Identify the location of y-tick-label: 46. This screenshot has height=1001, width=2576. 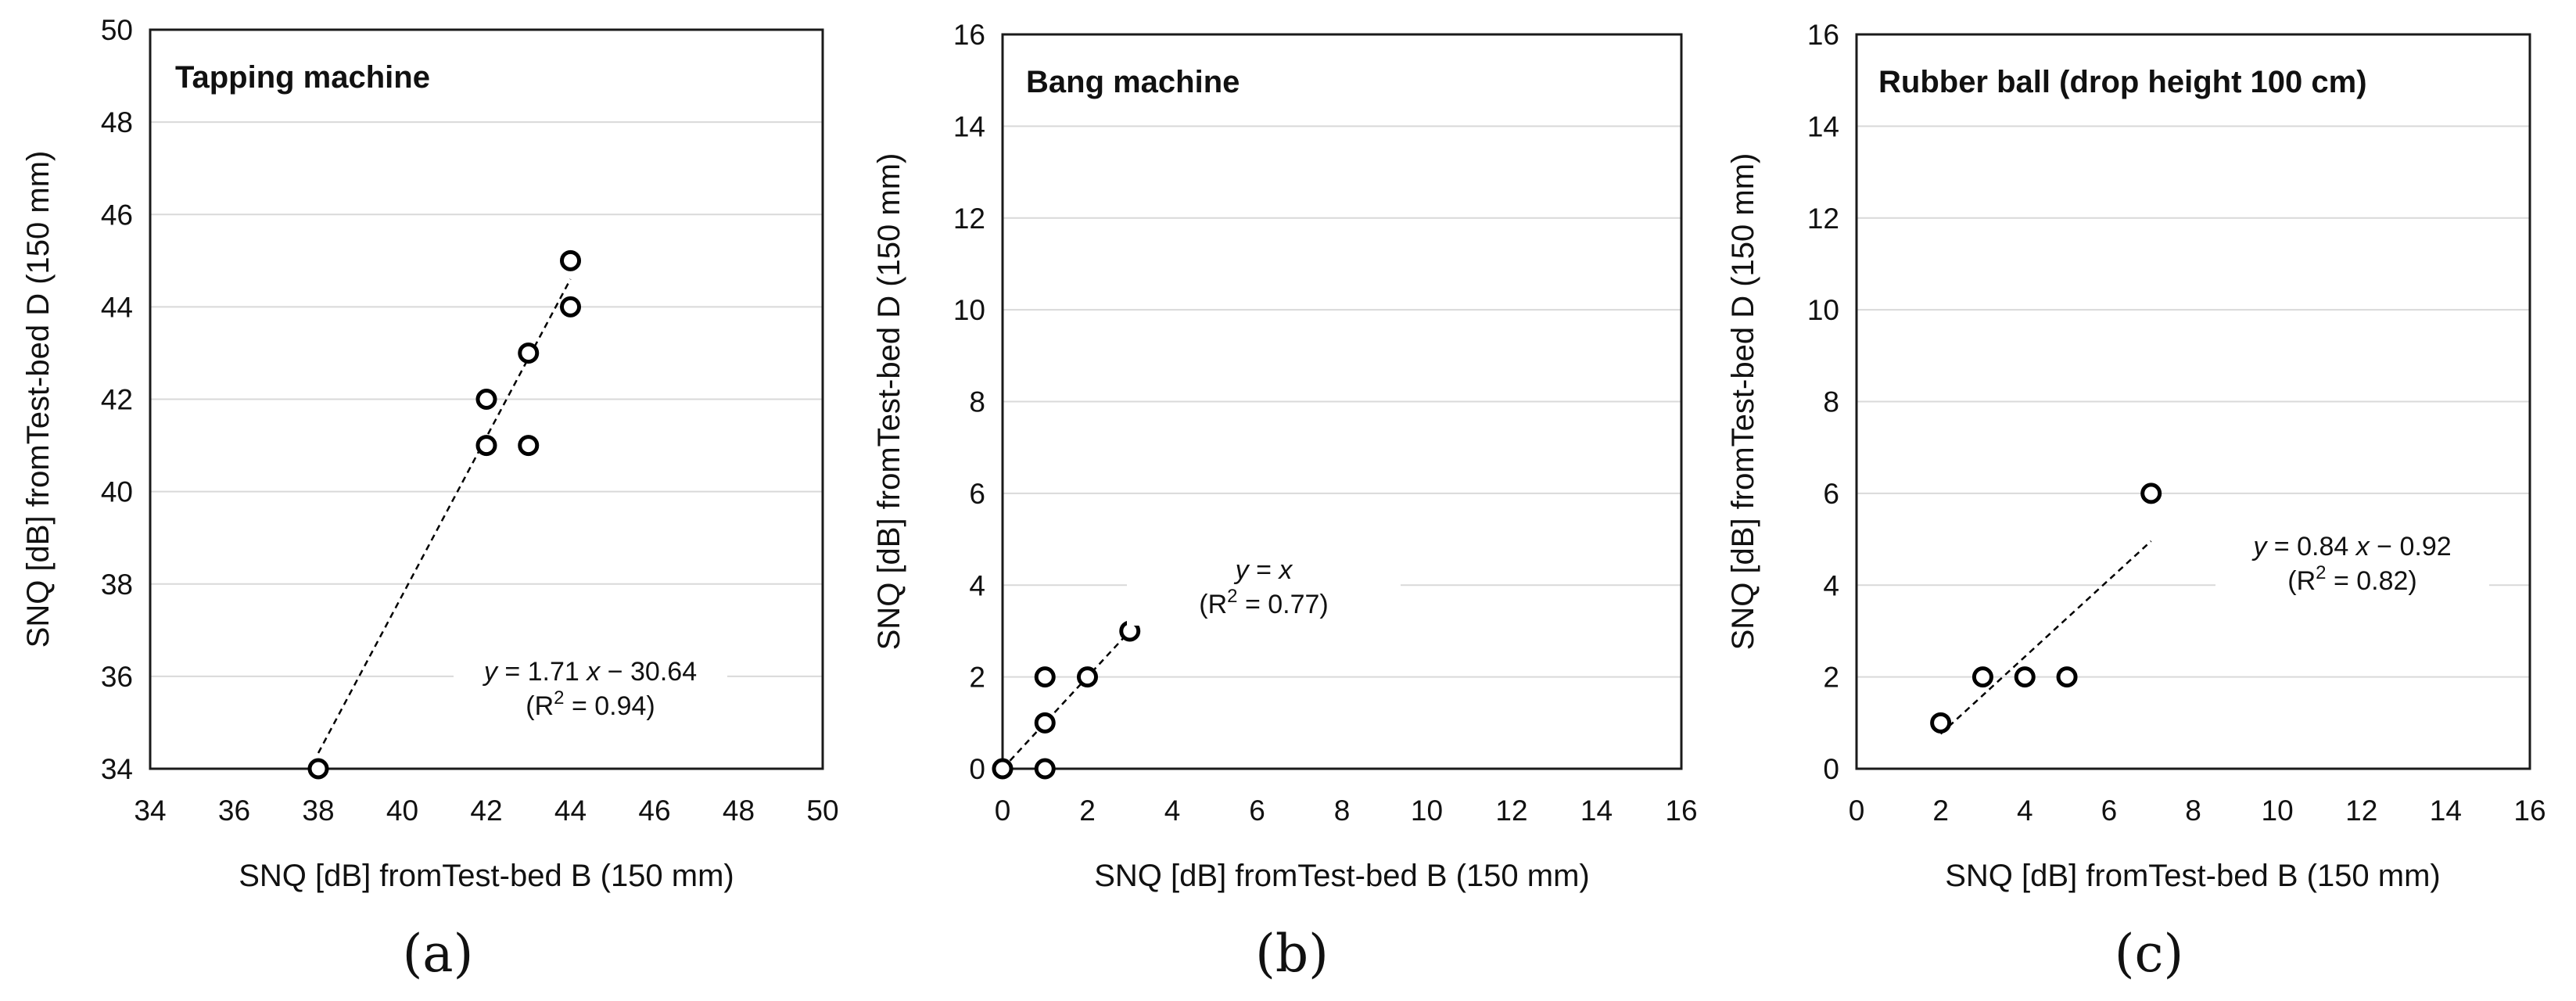
(117, 215).